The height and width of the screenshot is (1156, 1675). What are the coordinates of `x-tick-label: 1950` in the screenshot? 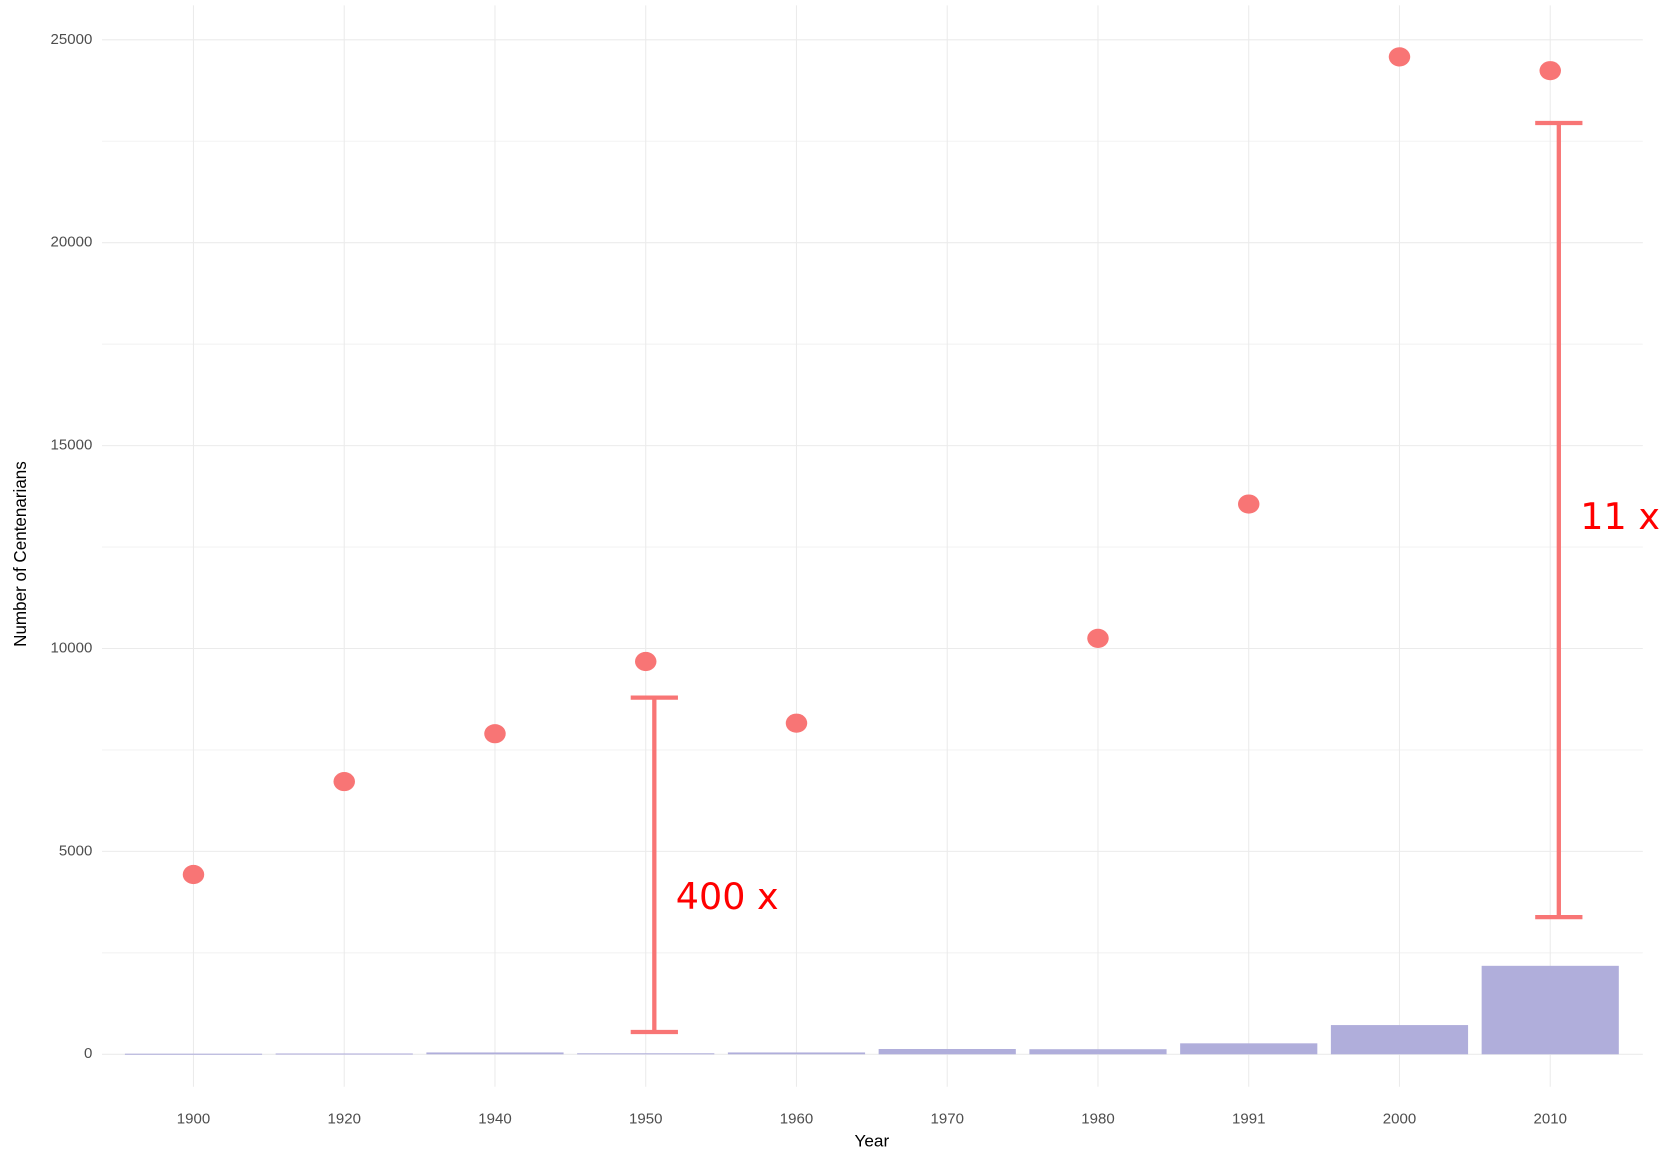 It's located at (645, 1119).